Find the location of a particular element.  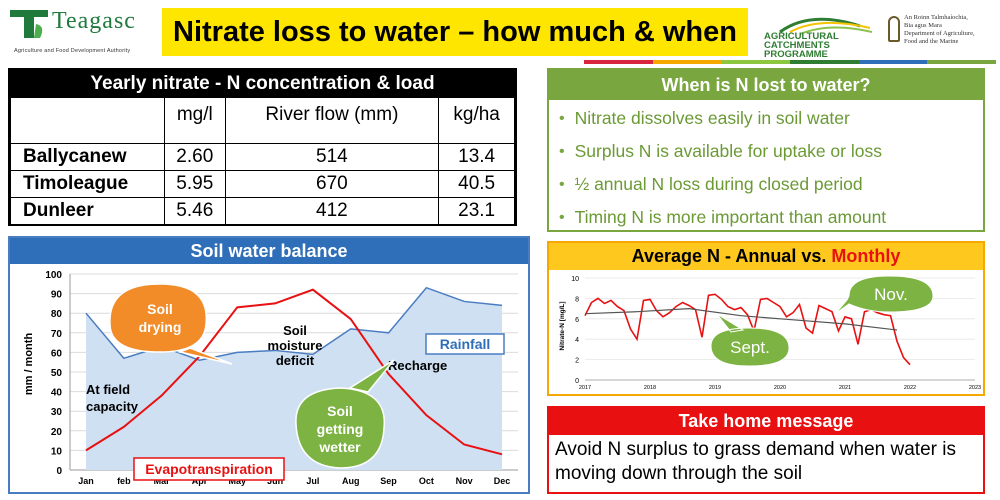

x-tick-label: 2017 is located at coordinates (585, 388).